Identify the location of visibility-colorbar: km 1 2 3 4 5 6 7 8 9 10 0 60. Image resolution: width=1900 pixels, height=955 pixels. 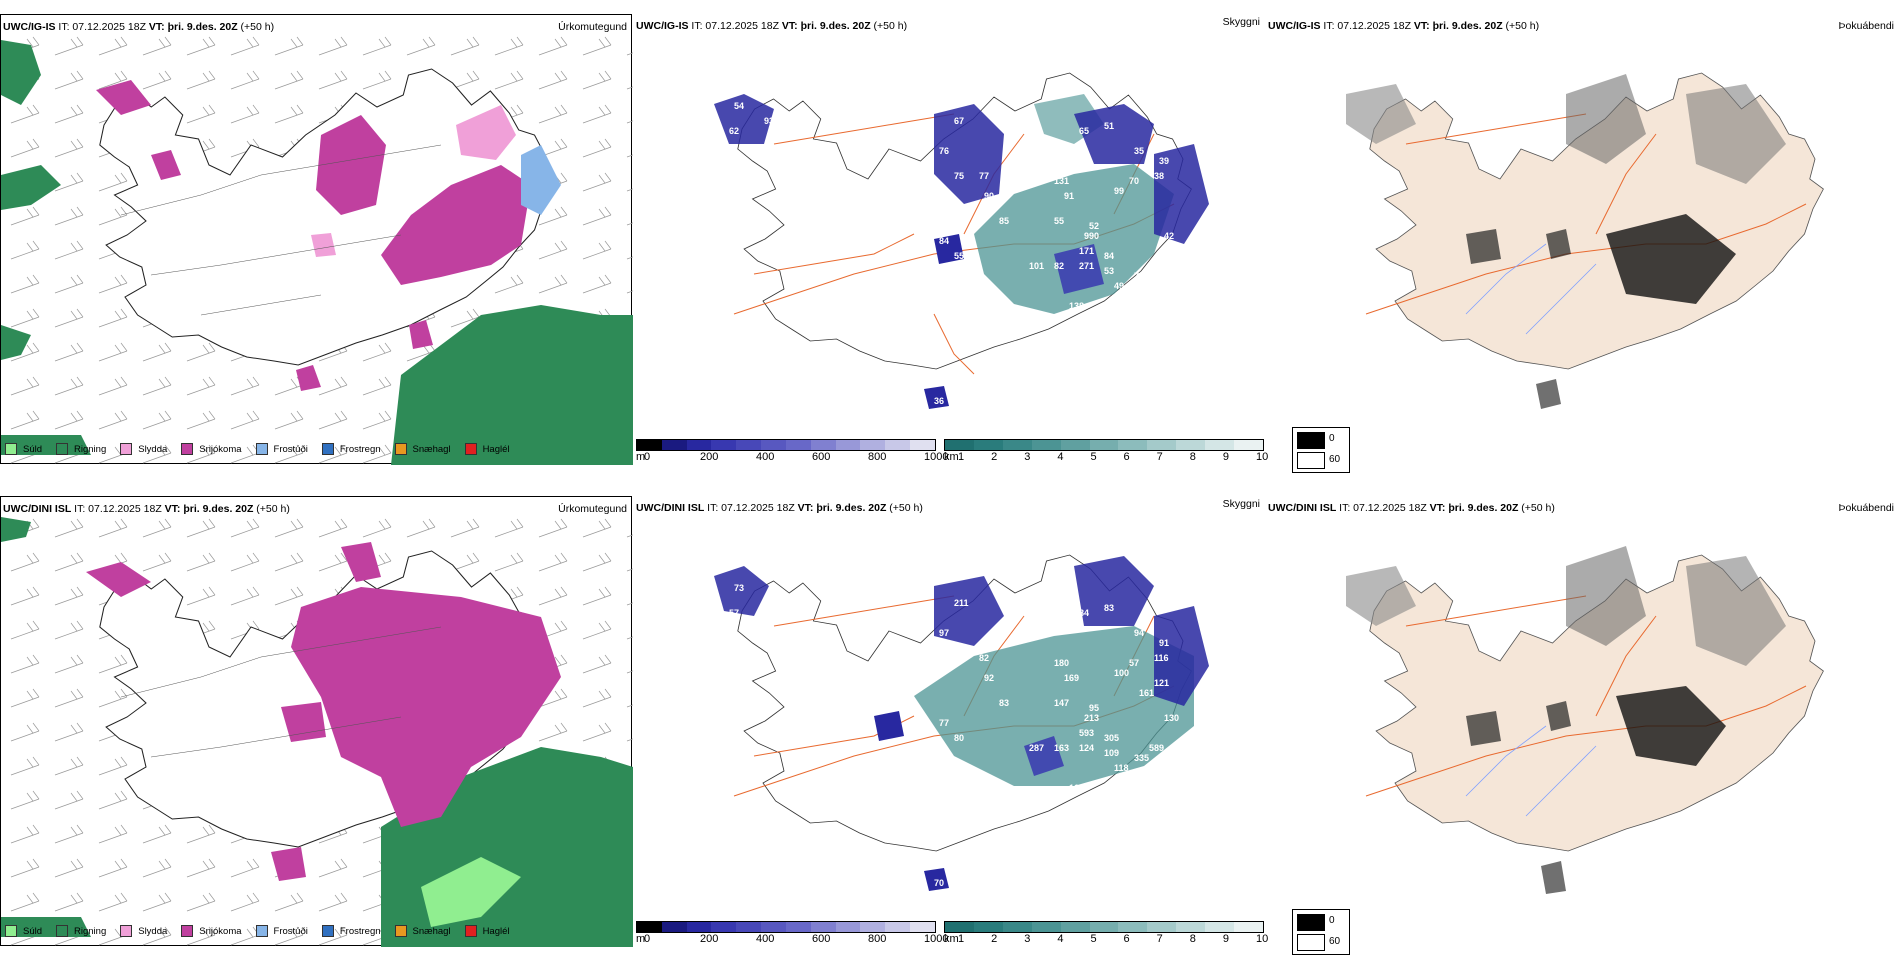
(1147, 450).